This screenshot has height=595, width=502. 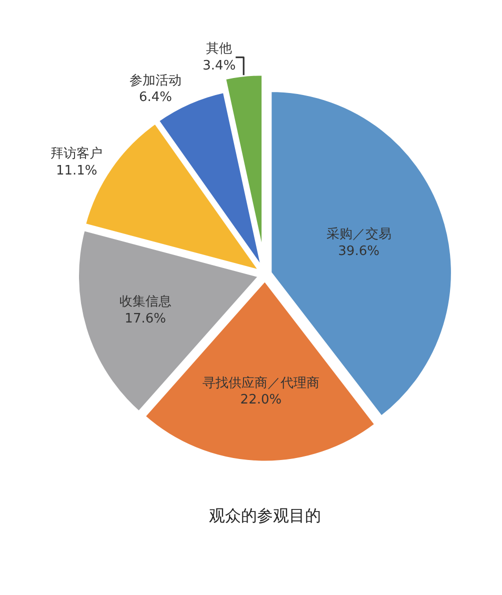 What do you see at coordinates (265, 515) in the screenshot?
I see `text: 观众的参观目的` at bounding box center [265, 515].